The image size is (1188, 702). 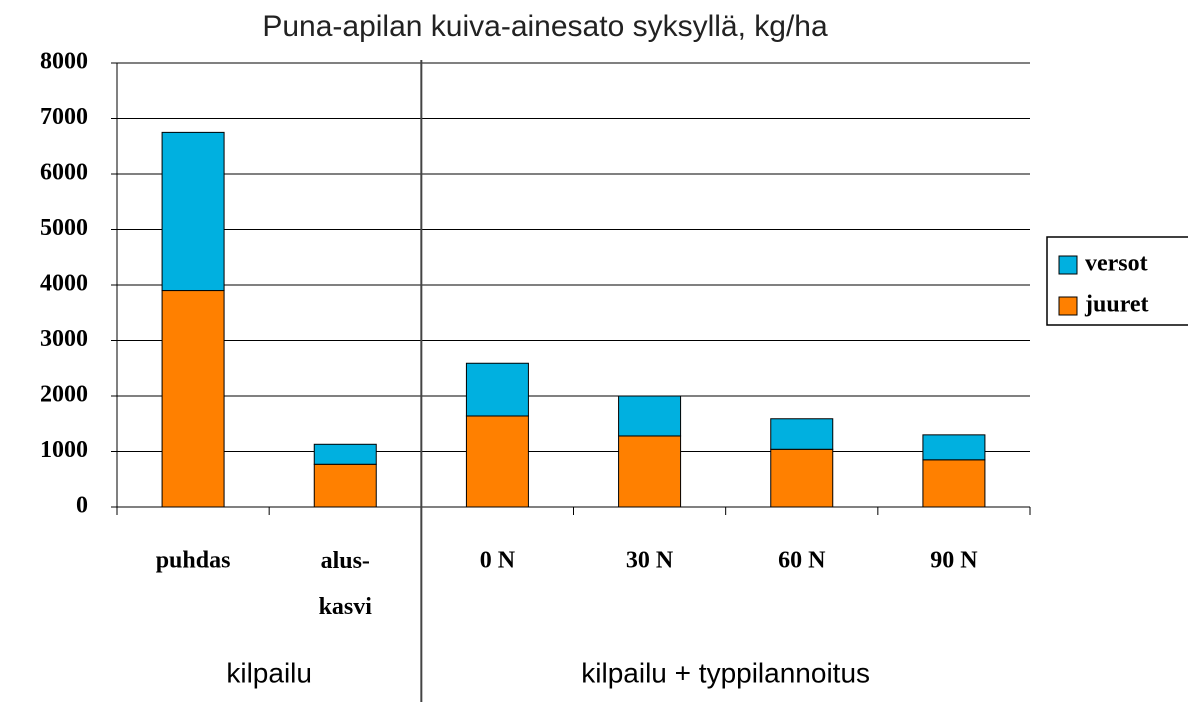 What do you see at coordinates (1116, 264) in the screenshot?
I see `legend-label: versot` at bounding box center [1116, 264].